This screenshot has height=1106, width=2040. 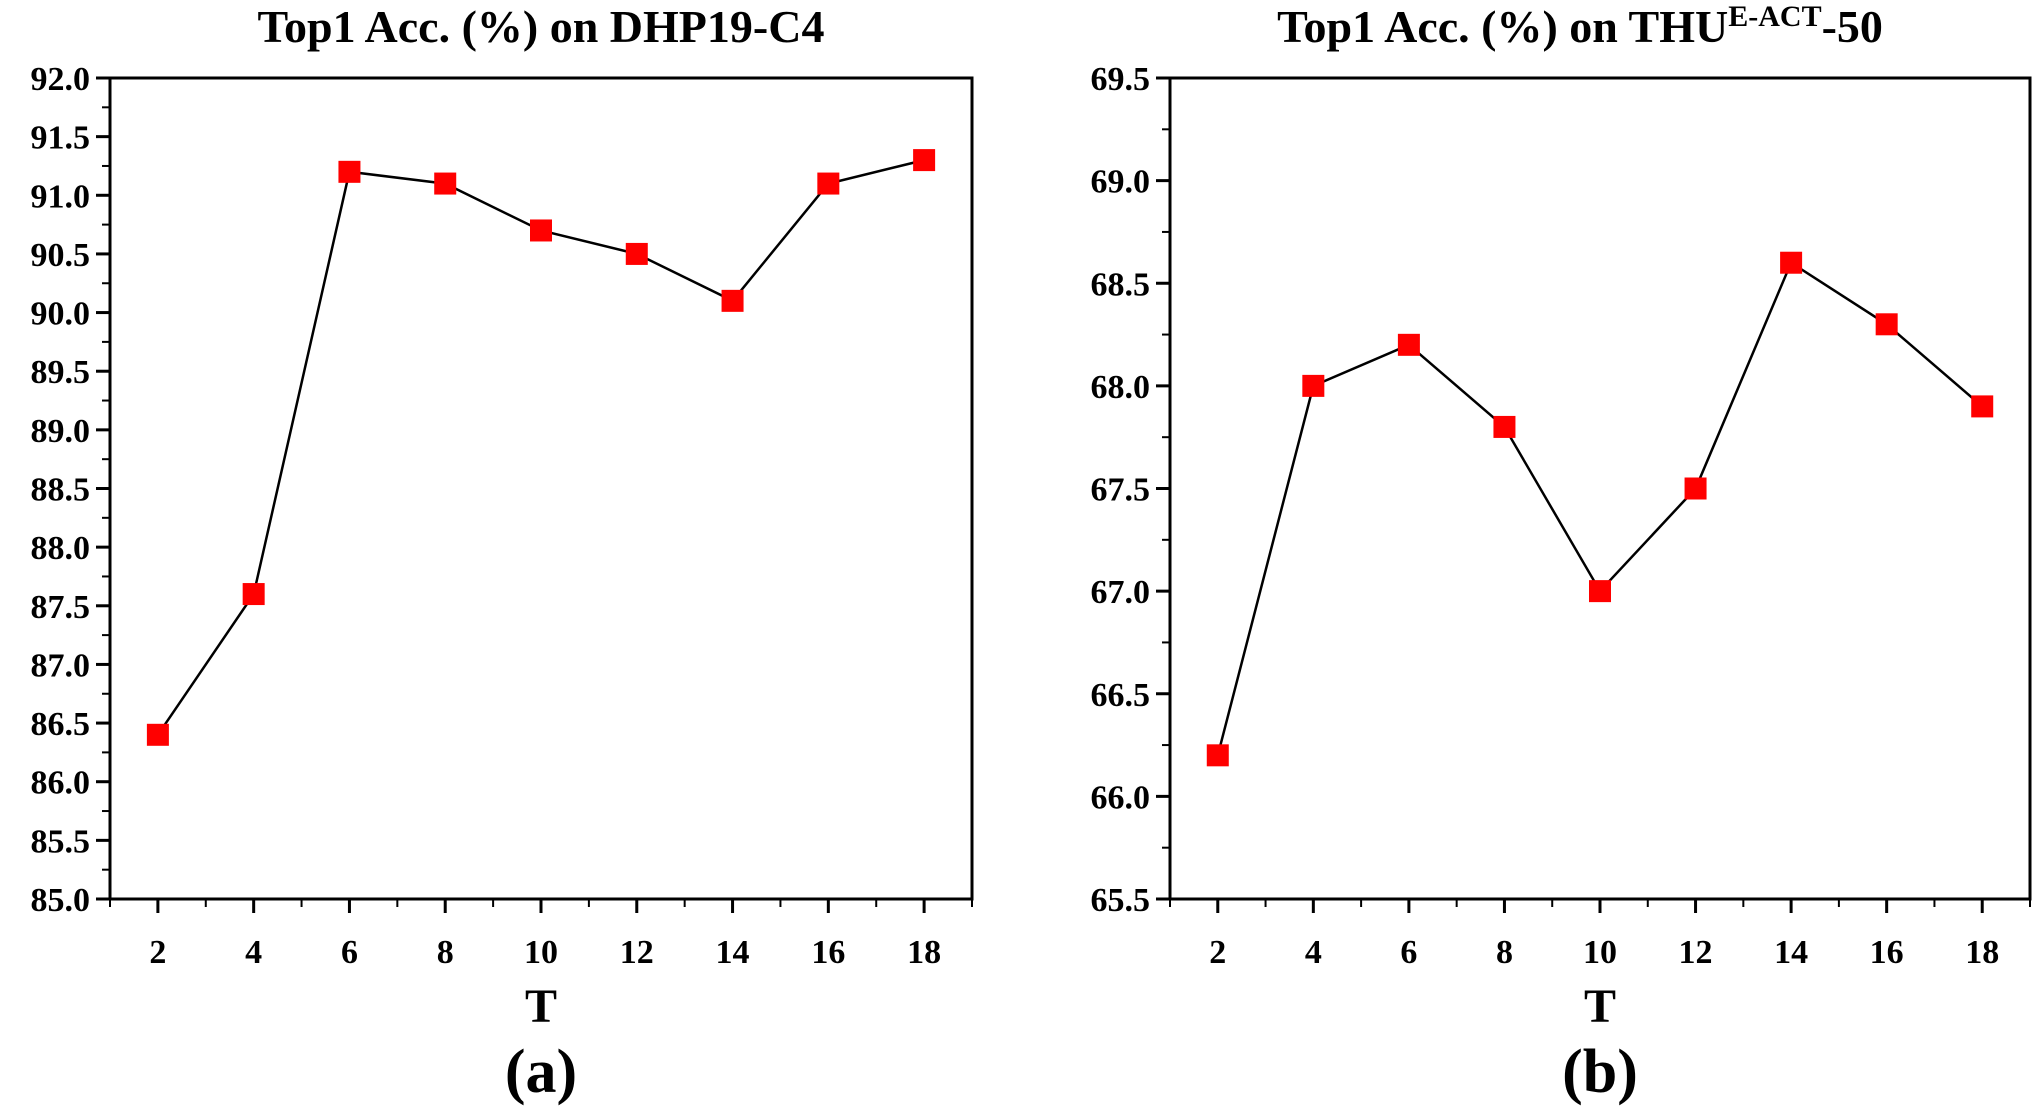 I want to click on y-tick-label-b: 67.0, so click(x=1121, y=592).